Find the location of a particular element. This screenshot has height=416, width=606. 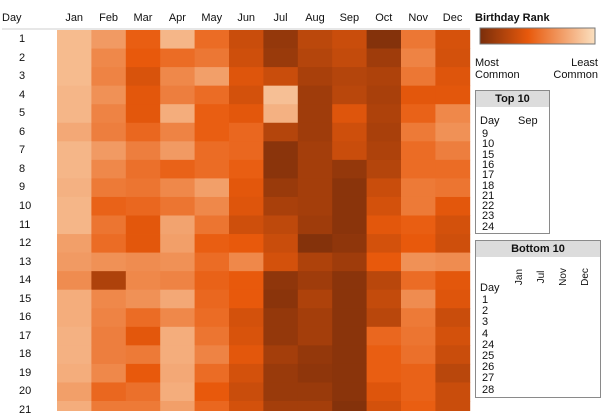

month-label-oct: Oct is located at coordinates (384, 18).